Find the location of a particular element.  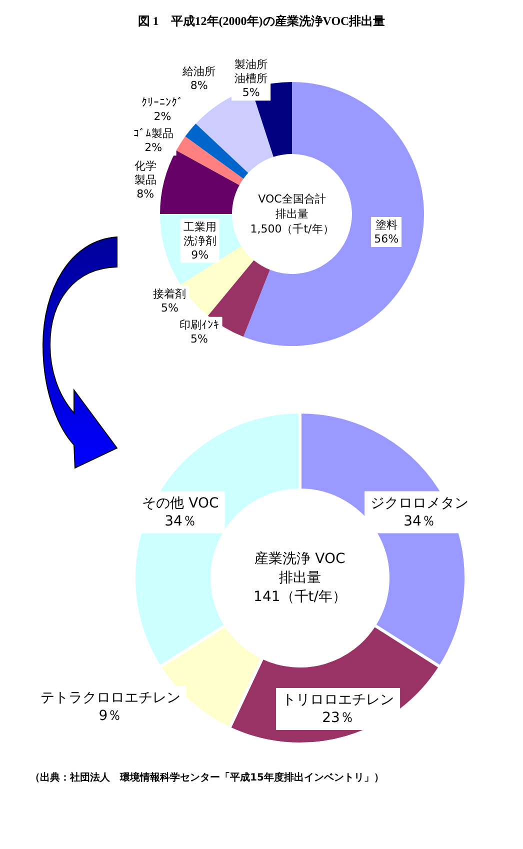

slice-label: 接着剤 is located at coordinates (169, 293).